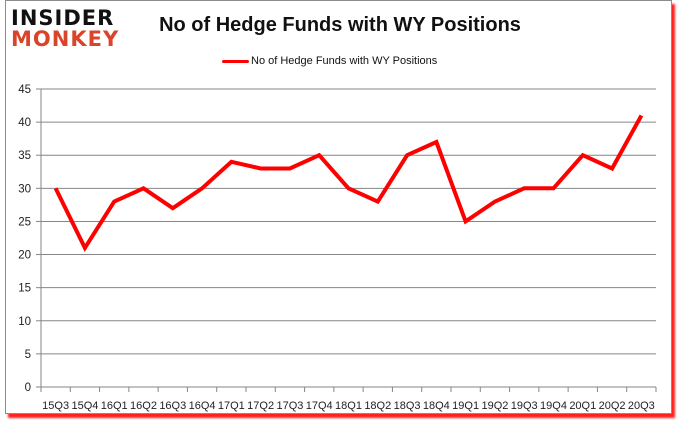 The width and height of the screenshot is (678, 431). I want to click on x-tick-label: 15Q4, so click(84, 406).